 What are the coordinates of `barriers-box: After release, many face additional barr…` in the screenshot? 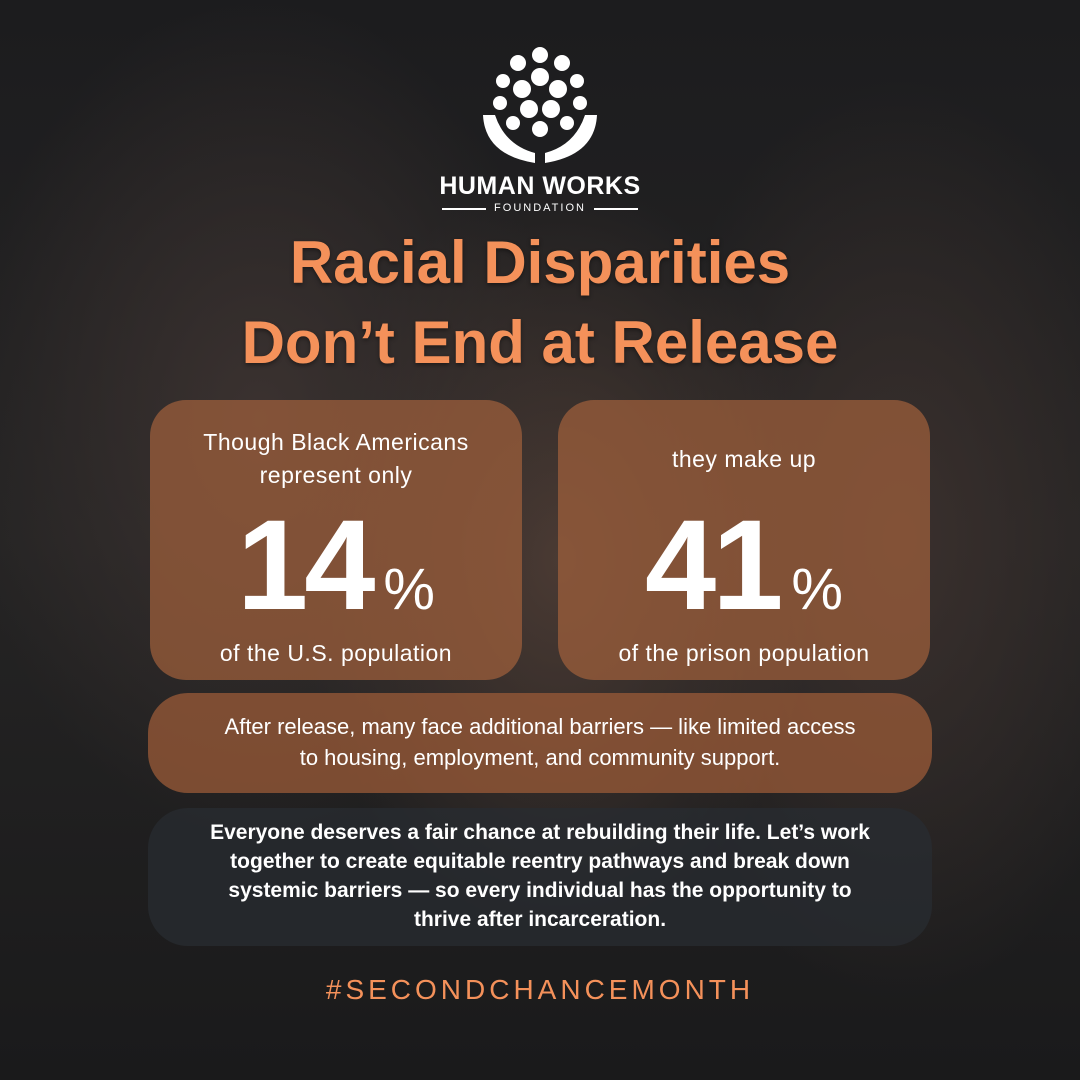 It's located at (540, 743).